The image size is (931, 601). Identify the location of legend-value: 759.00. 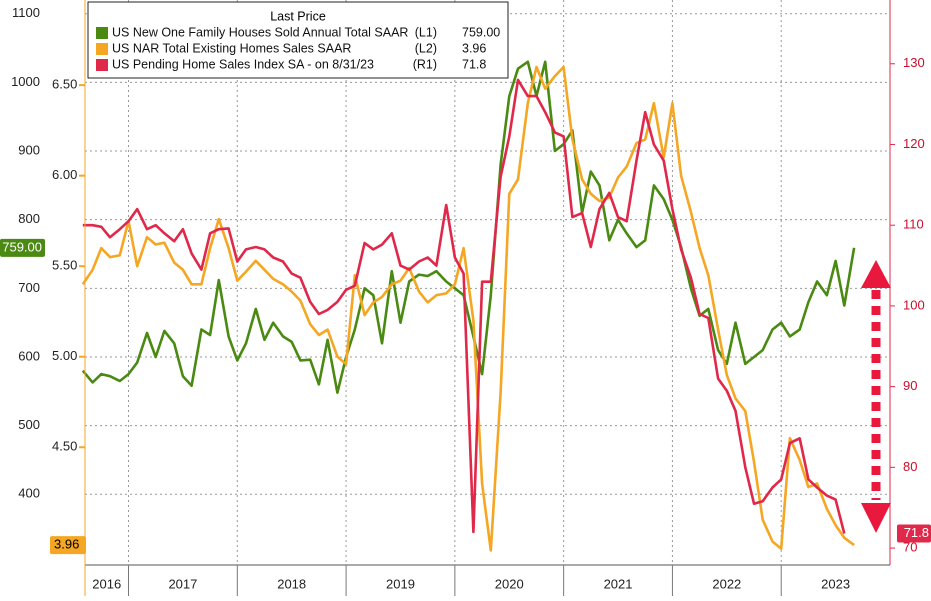
(481, 32).